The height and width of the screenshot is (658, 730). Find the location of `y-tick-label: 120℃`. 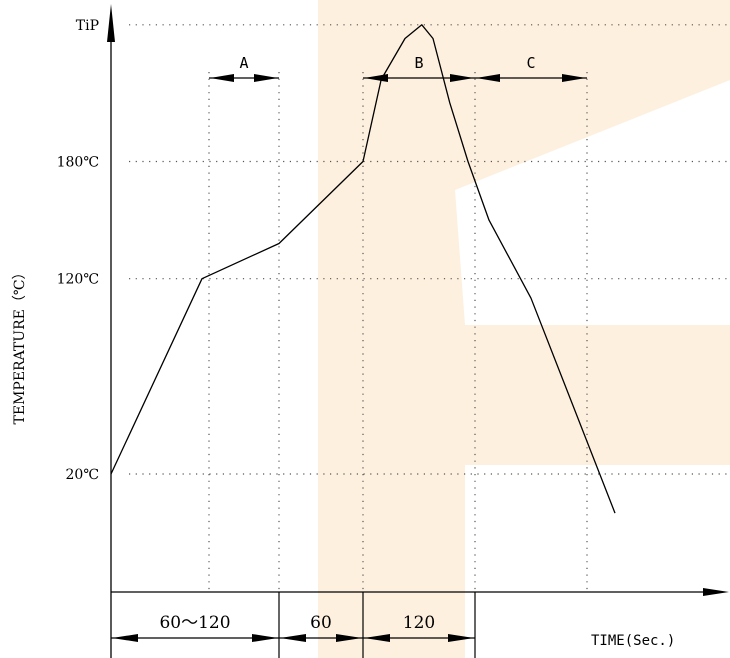

y-tick-label: 120℃ is located at coordinates (78, 280).